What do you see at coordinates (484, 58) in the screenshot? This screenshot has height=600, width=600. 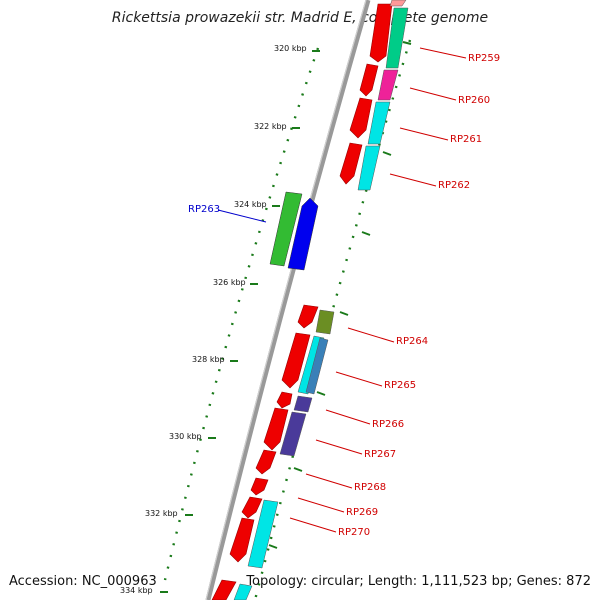 I see `gene-label: RP259` at bounding box center [484, 58].